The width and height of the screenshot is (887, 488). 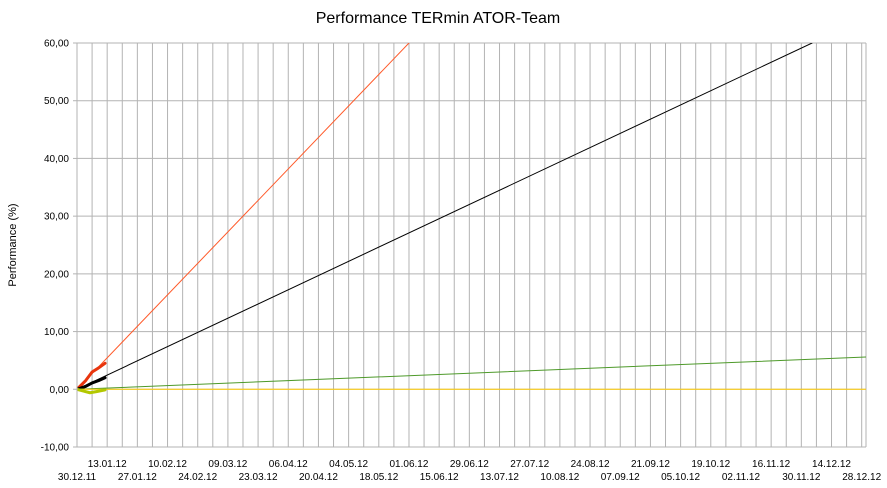 I want to click on x-tick-label: 04.05.12, so click(x=348, y=464).